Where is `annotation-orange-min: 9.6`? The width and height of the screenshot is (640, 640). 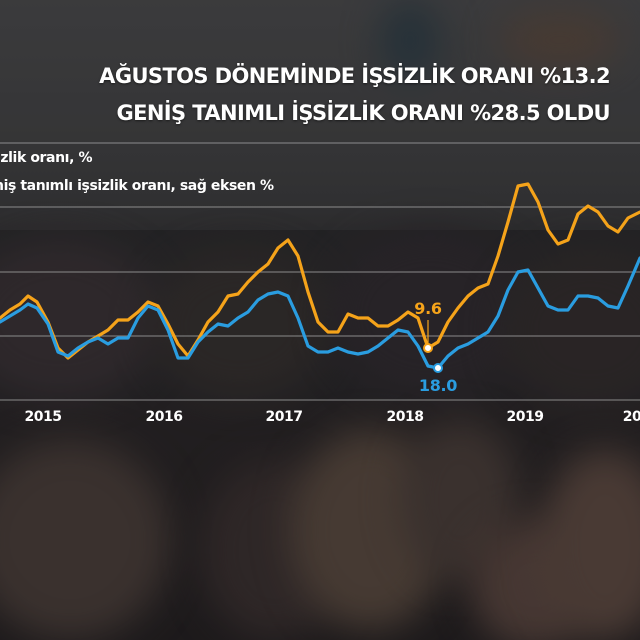 annotation-orange-min: 9.6 is located at coordinates (428, 308).